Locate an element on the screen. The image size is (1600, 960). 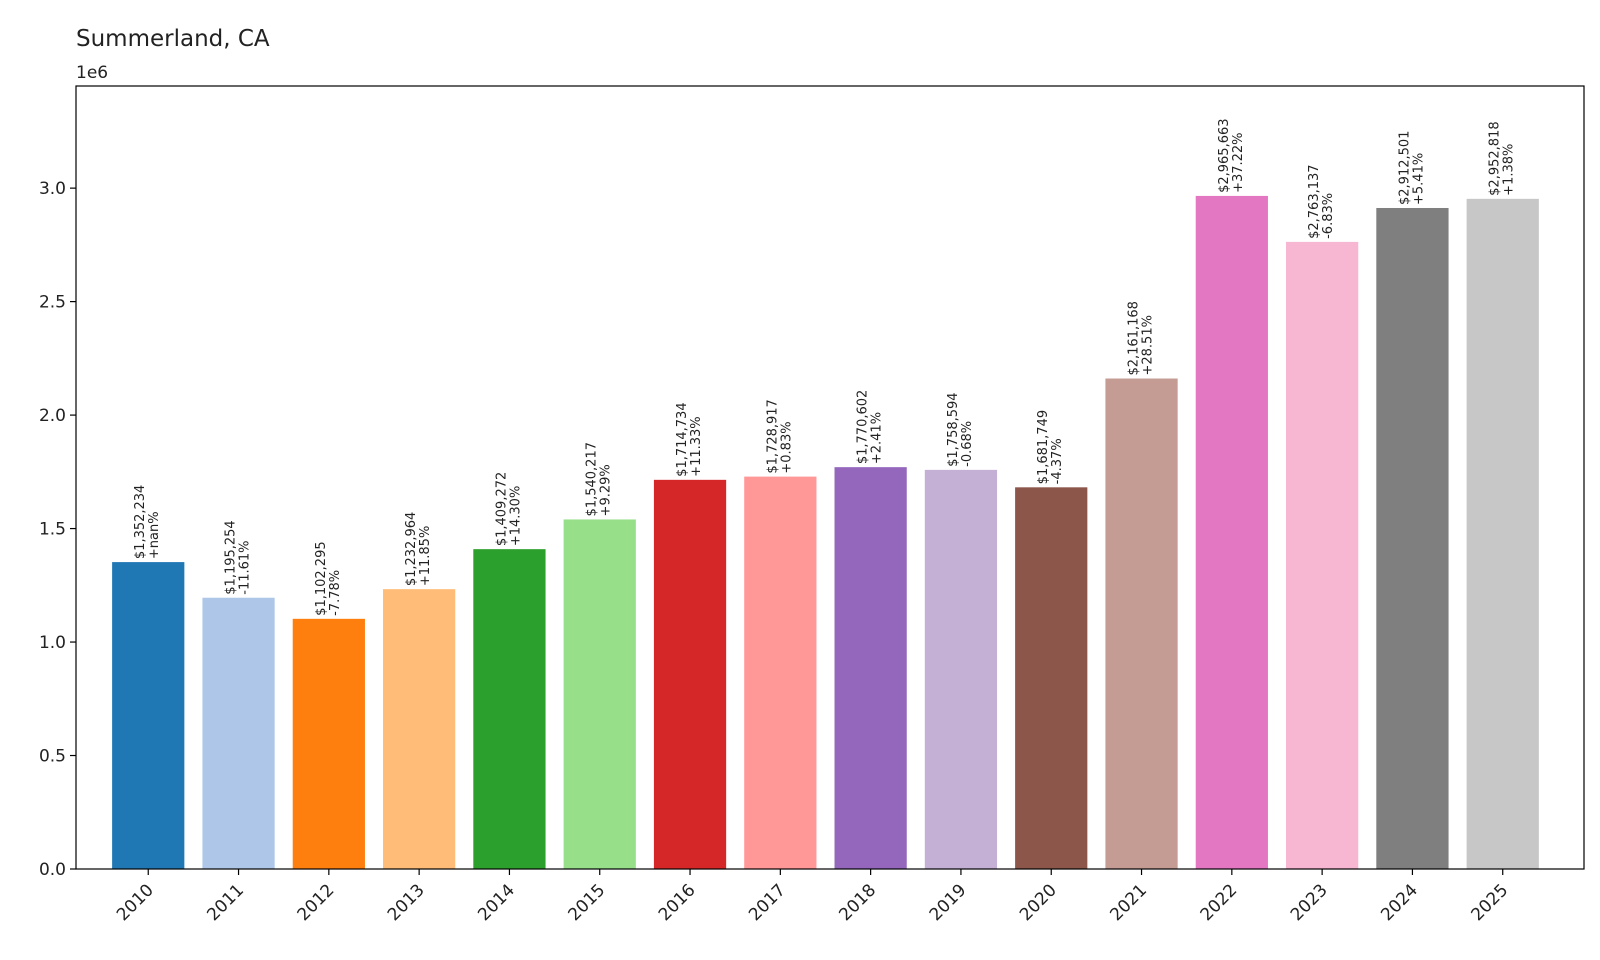
bar-value-label: $2,161,168+28.51% is located at coordinates (1141, 338).